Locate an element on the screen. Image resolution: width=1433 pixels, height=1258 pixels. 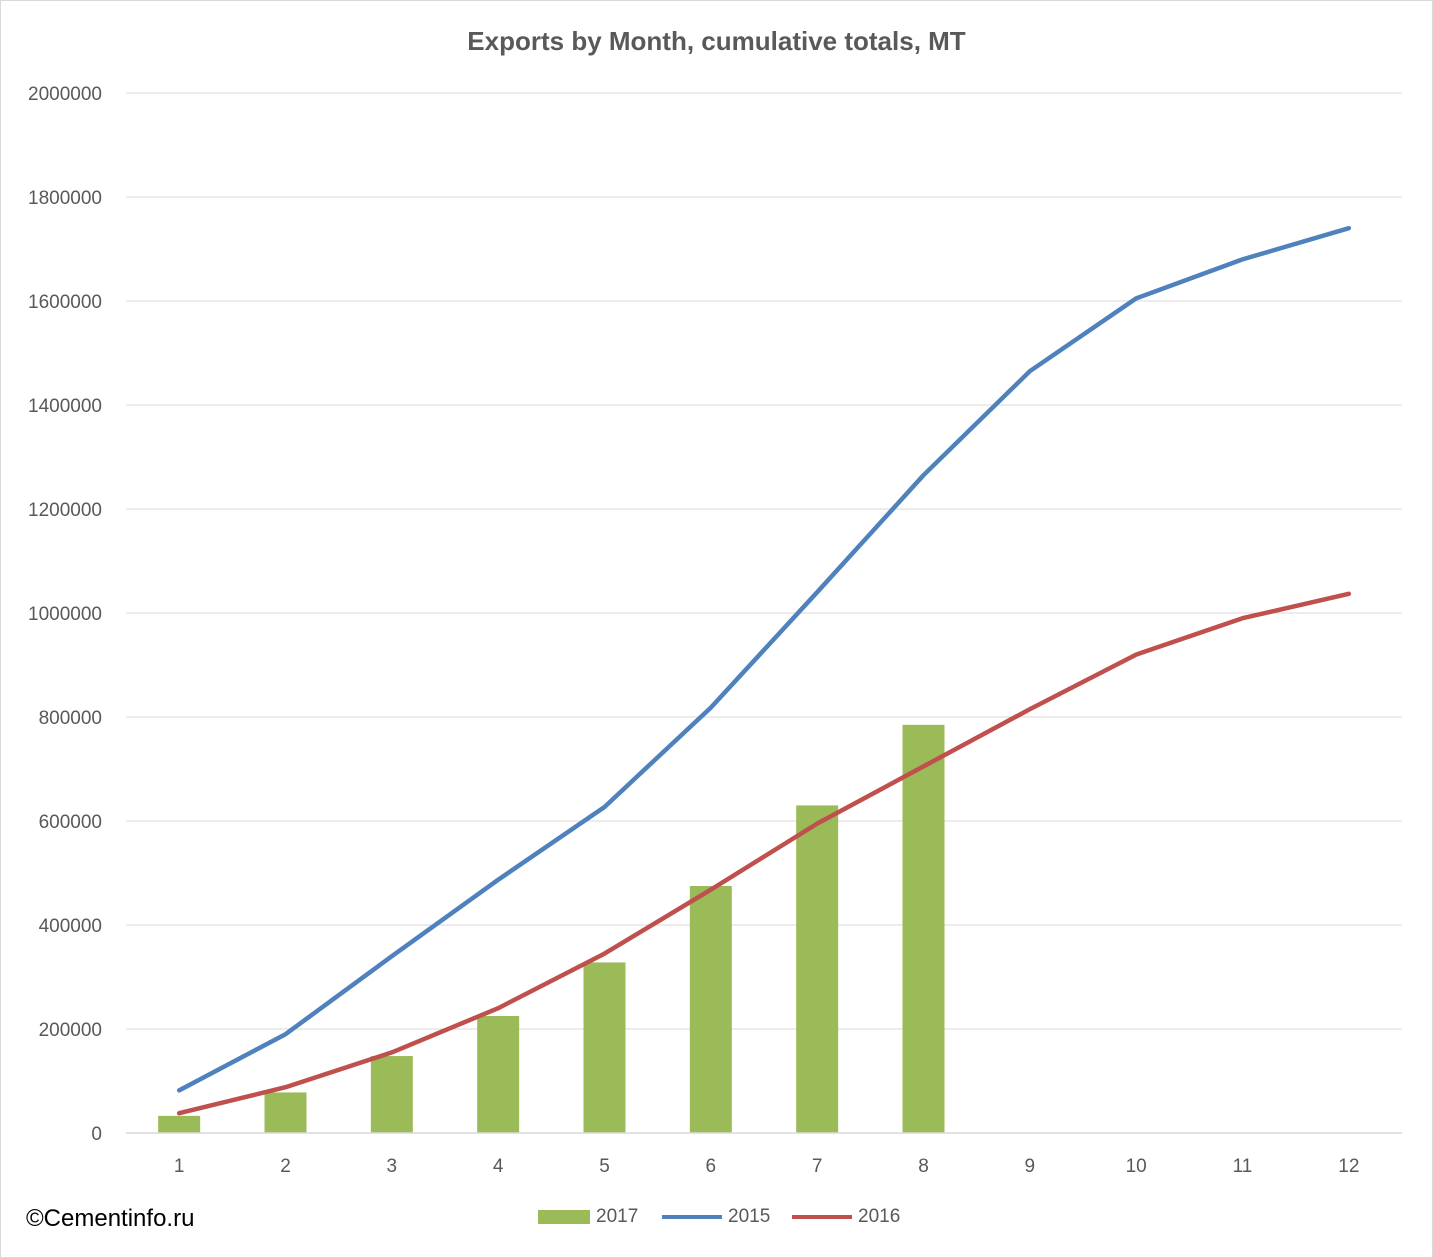
legend-swatch-2017 is located at coordinates (564, 1217).